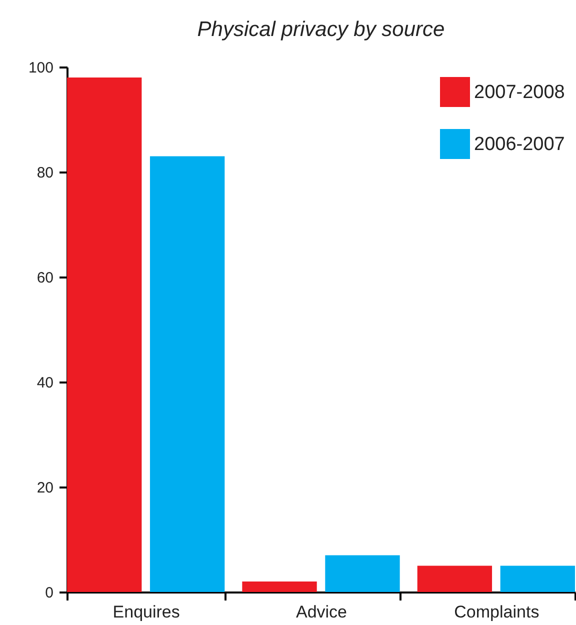  What do you see at coordinates (497, 612) in the screenshot?
I see `x-tick-label: Complaints` at bounding box center [497, 612].